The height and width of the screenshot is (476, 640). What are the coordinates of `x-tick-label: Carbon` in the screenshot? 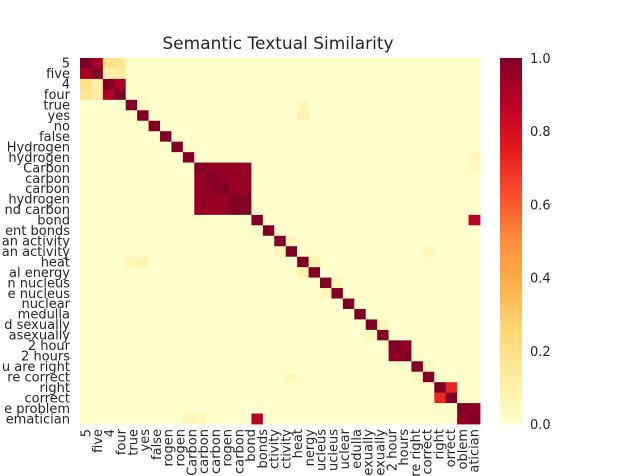 It's located at (192, 452).